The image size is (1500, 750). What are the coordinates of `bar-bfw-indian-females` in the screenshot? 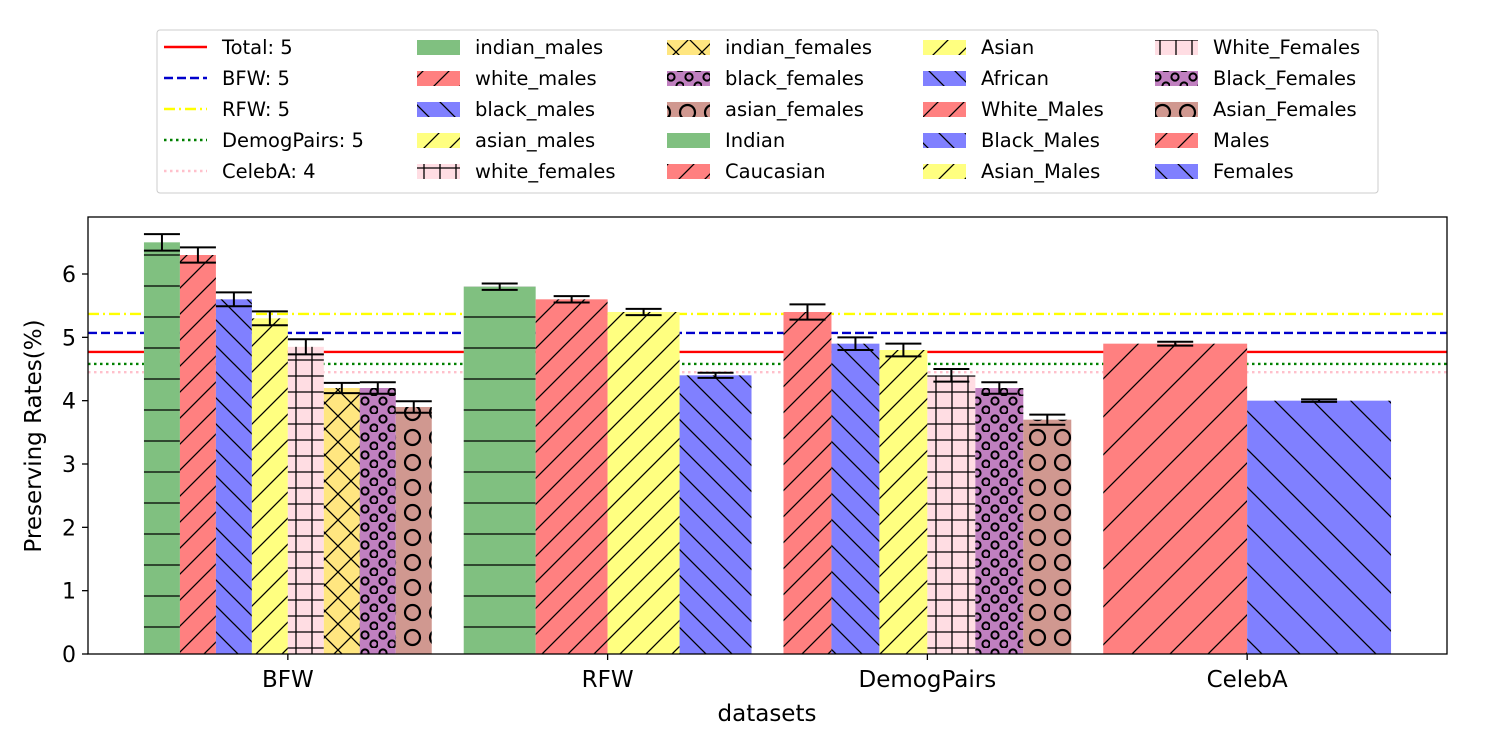 It's located at (341, 521).